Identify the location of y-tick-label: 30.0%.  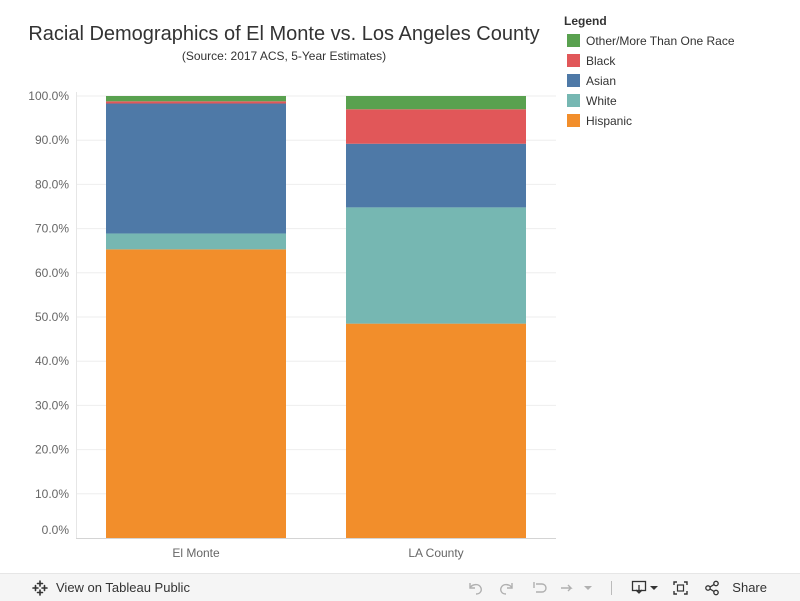
(52, 405).